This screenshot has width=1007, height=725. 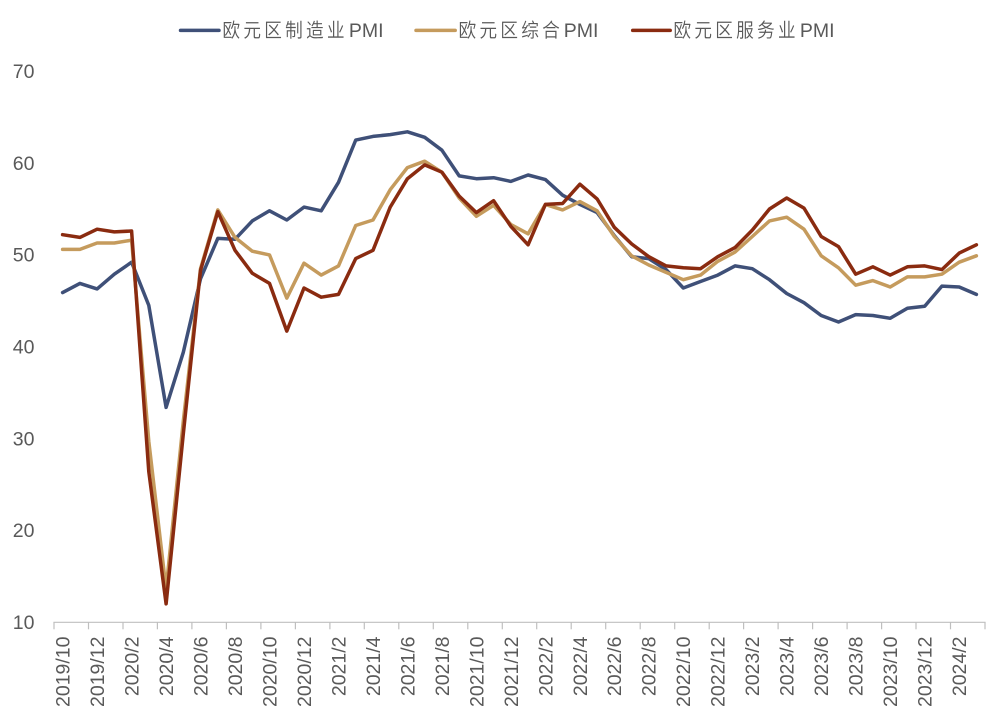 I want to click on svg-text: 2023/2, so click(x=753, y=667).